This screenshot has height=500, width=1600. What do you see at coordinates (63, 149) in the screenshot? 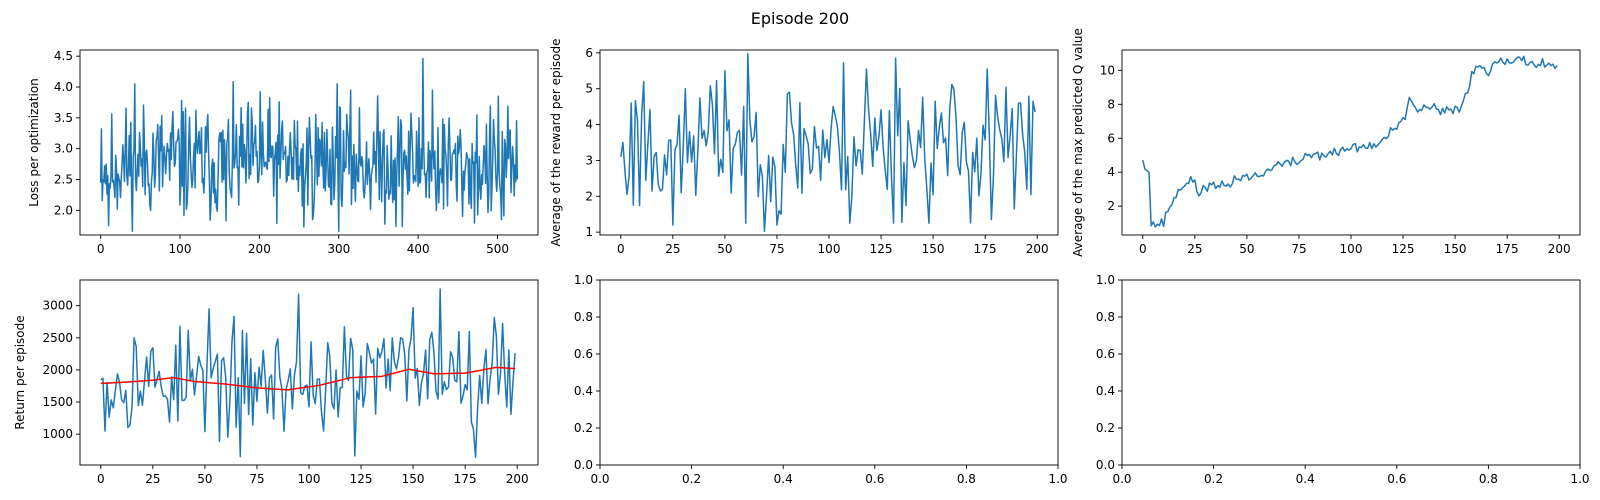
I see `y-tick-label: 3.0` at bounding box center [63, 149].